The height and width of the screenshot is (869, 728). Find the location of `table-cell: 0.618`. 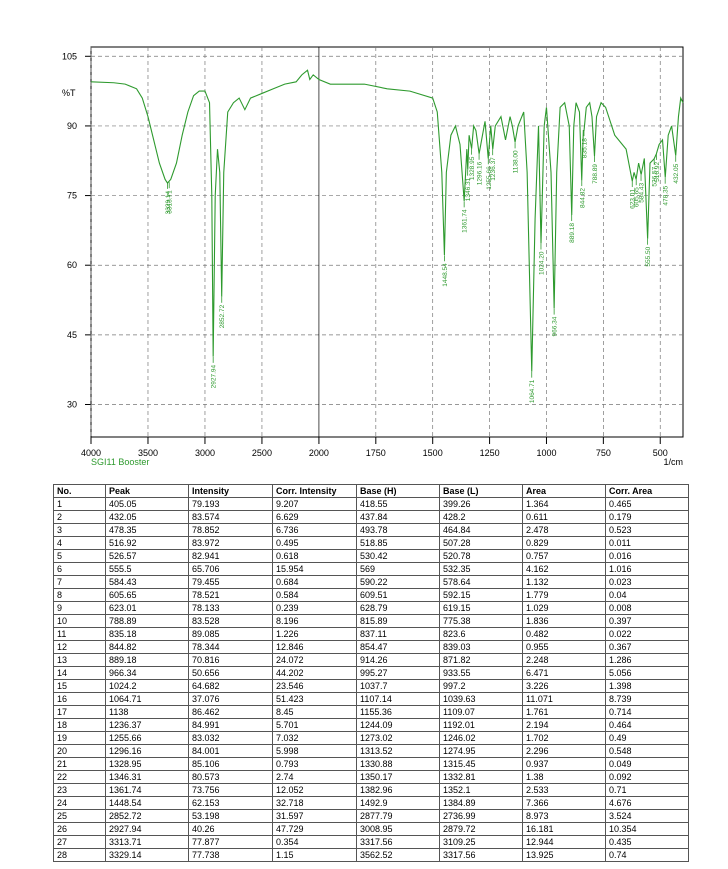

table-cell: 0.618 is located at coordinates (314, 556).